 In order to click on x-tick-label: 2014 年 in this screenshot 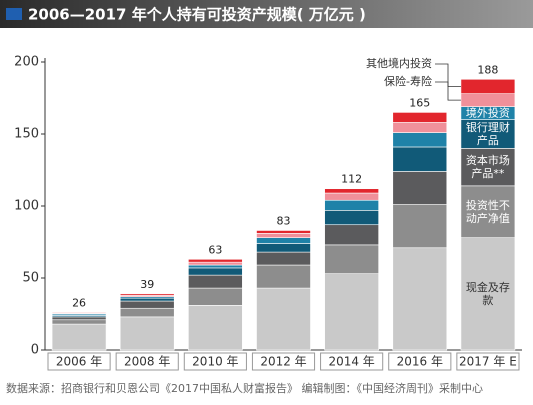, I will do `click(351, 362)`.